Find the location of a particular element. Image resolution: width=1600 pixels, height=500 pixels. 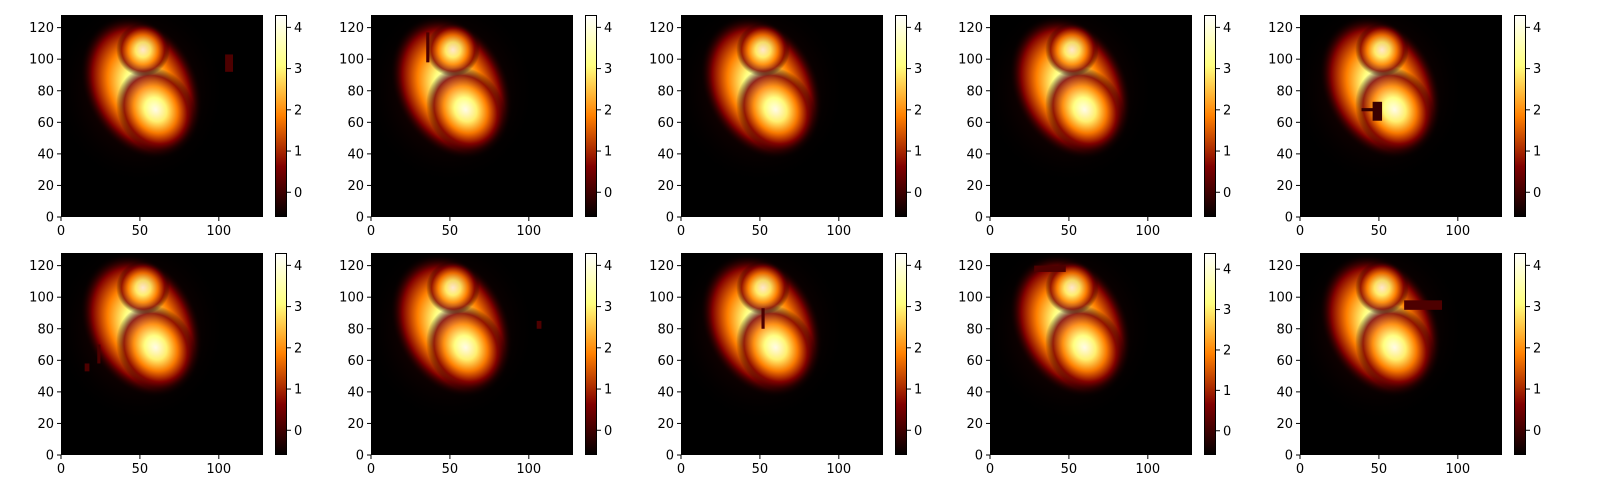

heatmap-panel-10: 0 50 100 0 20 40 60 80 100 120 0 1 2 3 4 is located at coordinates (1404, 365).